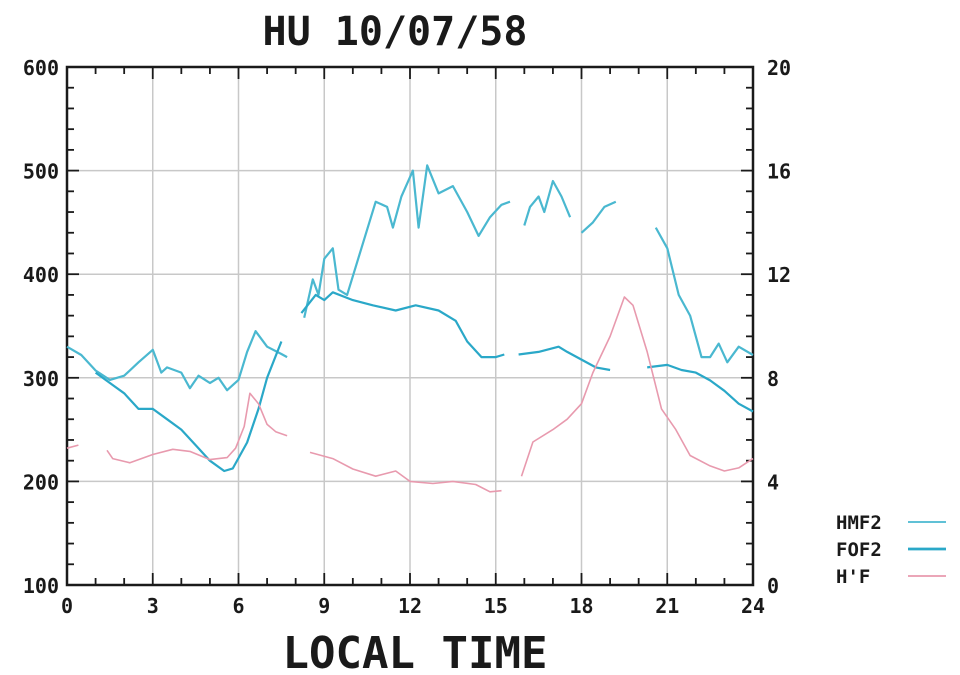 The width and height of the screenshot is (960, 675). I want to click on right-tick-label: 0, so click(773, 586).